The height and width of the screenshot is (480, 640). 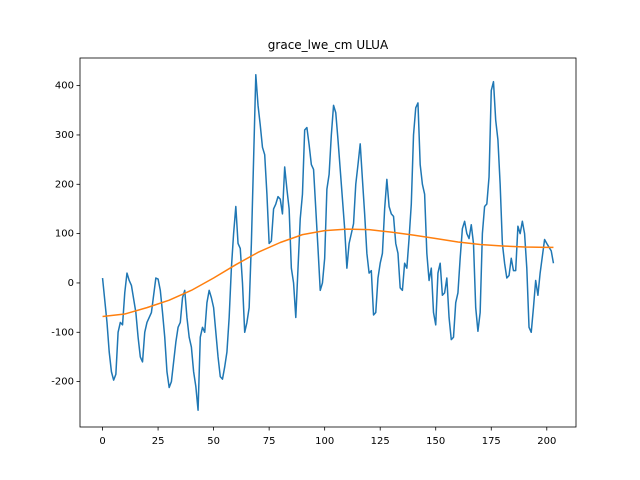 What do you see at coordinates (546, 441) in the screenshot?
I see `x-tick-label: 200` at bounding box center [546, 441].